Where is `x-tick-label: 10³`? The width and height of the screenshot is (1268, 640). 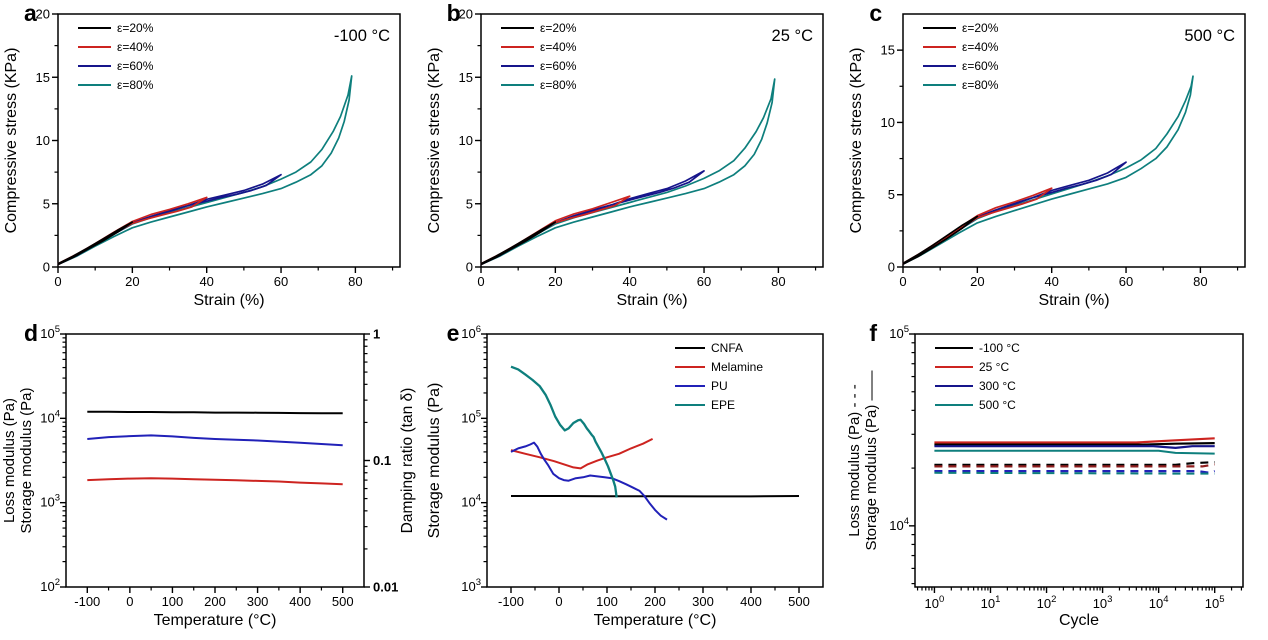
x-tick-label: 10³ is located at coordinates (1103, 602).